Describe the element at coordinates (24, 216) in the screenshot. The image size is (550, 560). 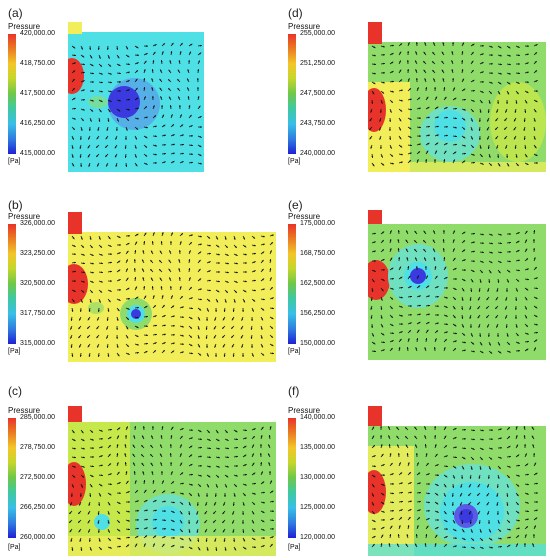
I see `legend-title-b: Pressure` at that location.